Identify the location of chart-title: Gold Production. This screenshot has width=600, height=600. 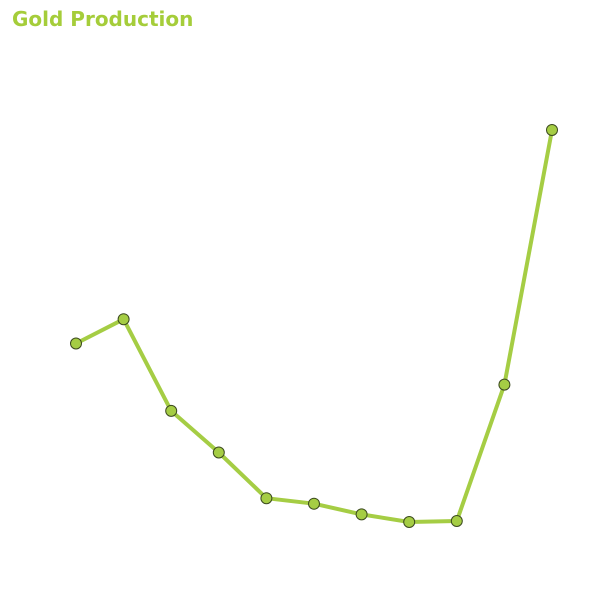
(103, 19).